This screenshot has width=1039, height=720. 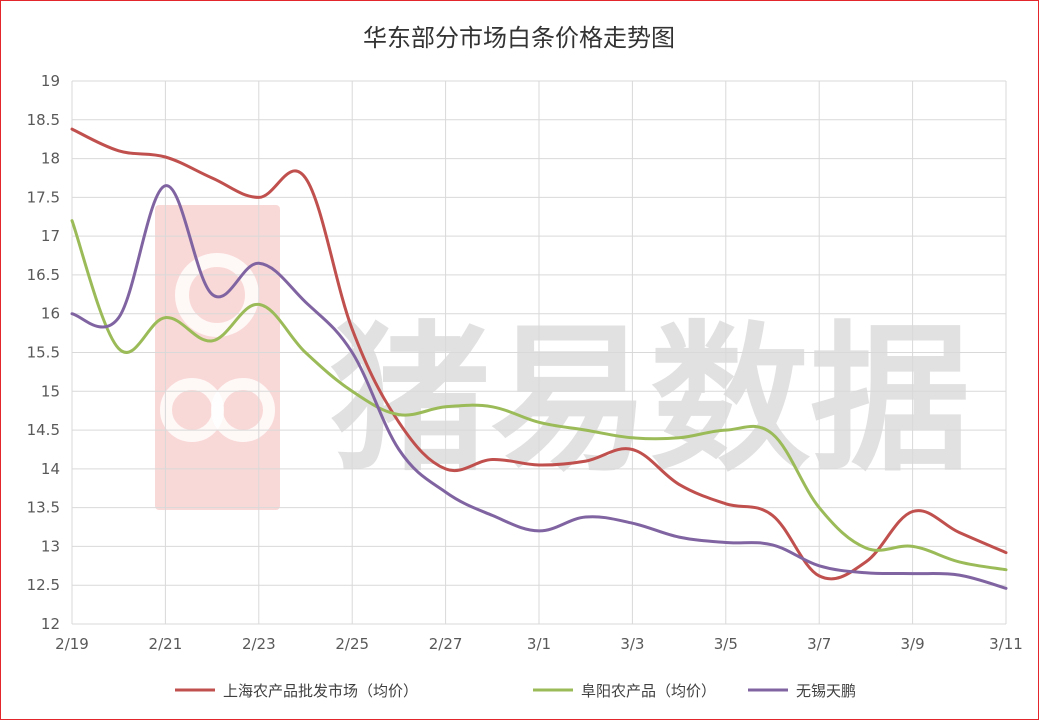 What do you see at coordinates (1006, 644) in the screenshot?
I see `x-tick-label: 3/11` at bounding box center [1006, 644].